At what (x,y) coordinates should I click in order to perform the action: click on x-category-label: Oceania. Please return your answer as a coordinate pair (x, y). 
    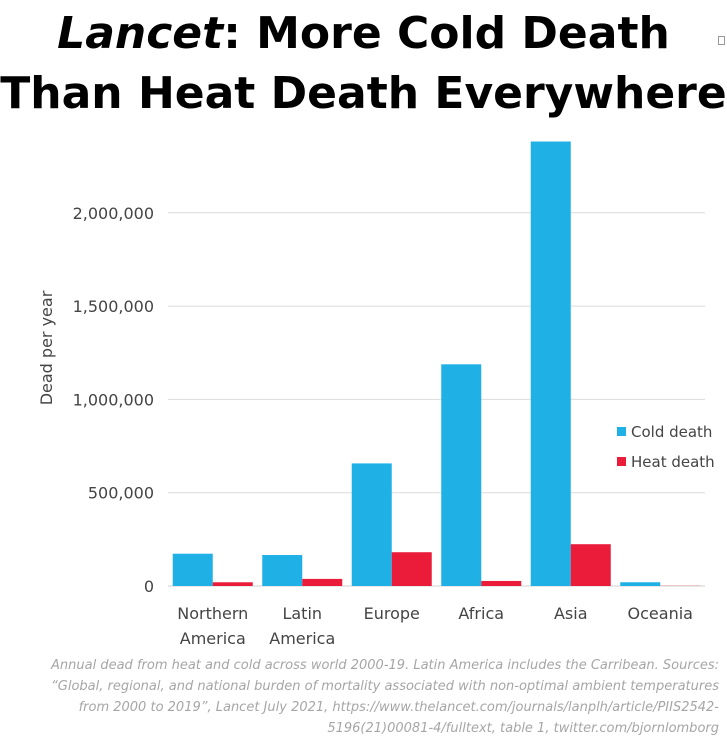
    Looking at the image, I should click on (660, 613).